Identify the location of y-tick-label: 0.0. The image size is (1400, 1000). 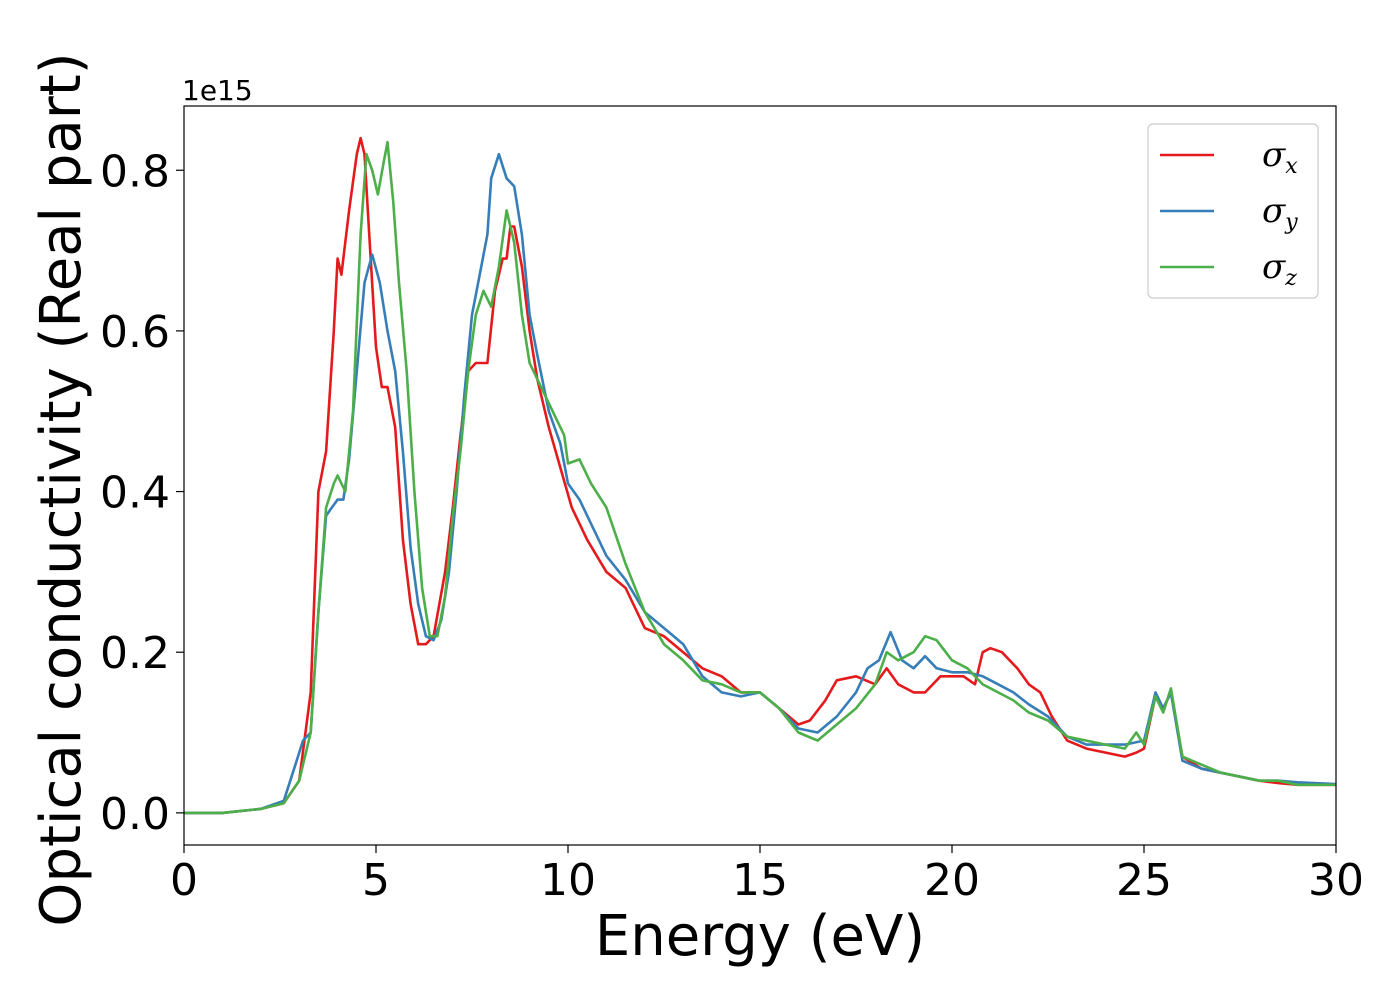
(135, 814).